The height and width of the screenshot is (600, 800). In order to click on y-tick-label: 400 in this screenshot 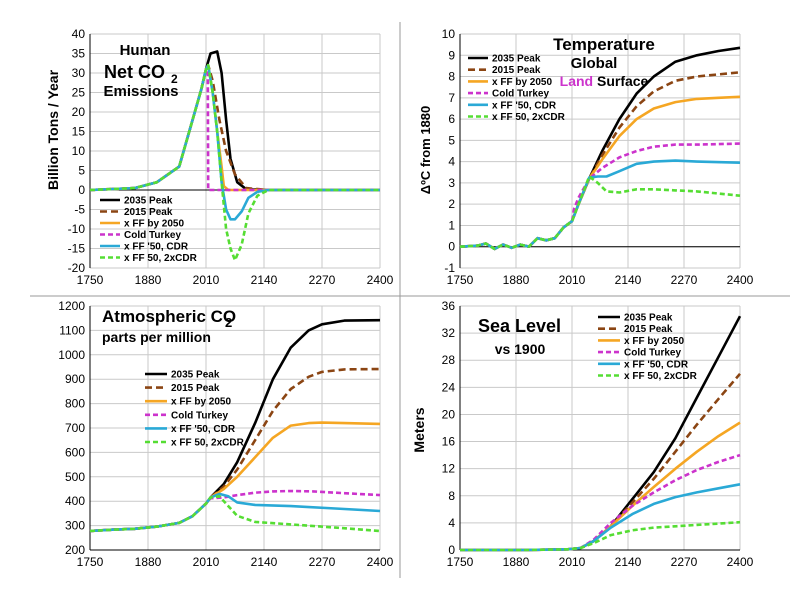, I will do `click(75, 501)`.